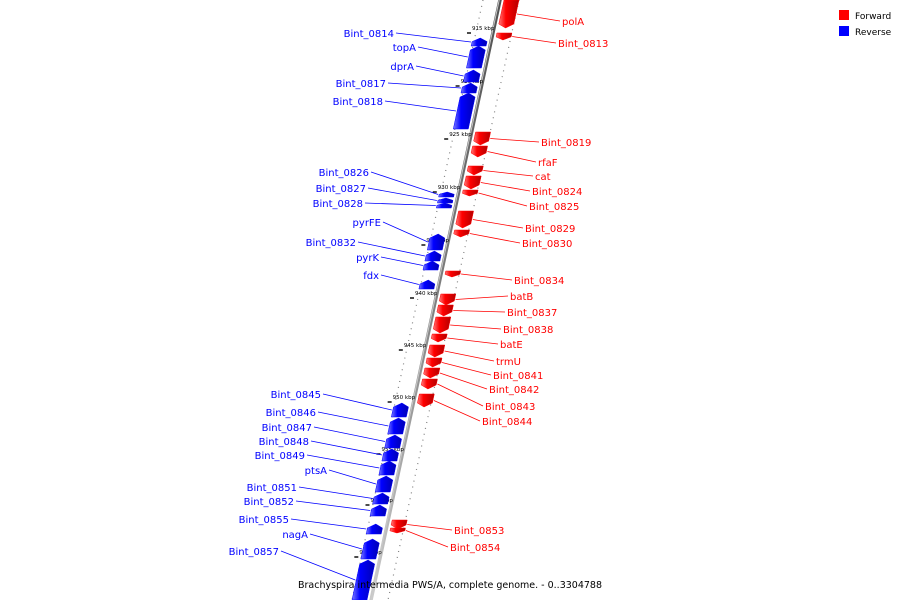 This screenshot has width=900, height=600. What do you see at coordinates (296, 395) in the screenshot?
I see `gene-label-bint_0845: Bint_0845` at bounding box center [296, 395].